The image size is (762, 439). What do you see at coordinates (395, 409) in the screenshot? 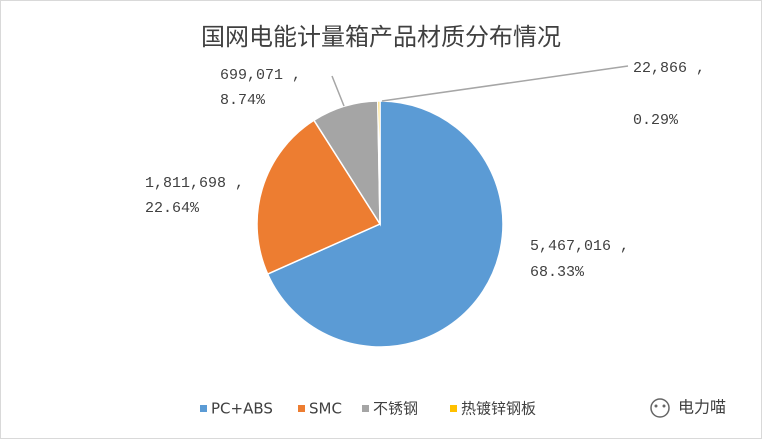
I see `legend-label: 不锈钢` at bounding box center [395, 409].